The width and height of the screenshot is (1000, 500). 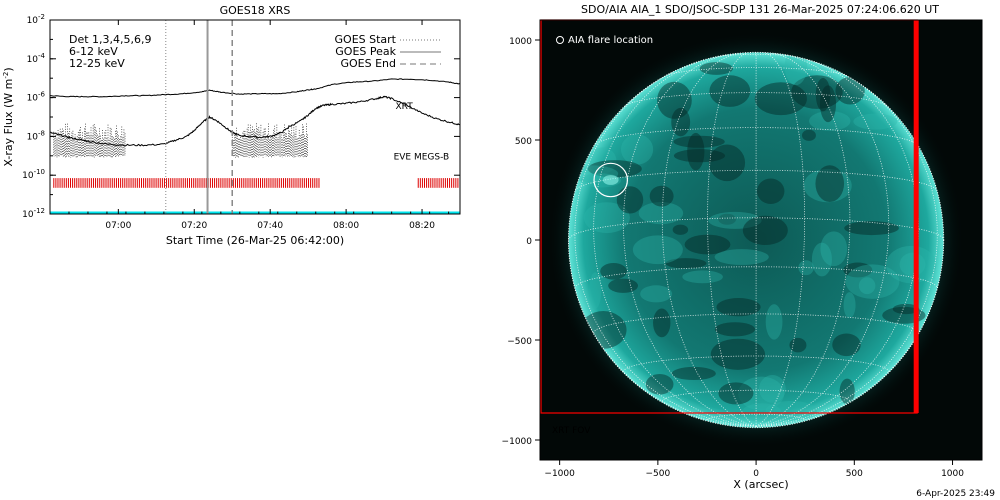 What do you see at coordinates (194, 226) in the screenshot?
I see `goes-x-tick-label: 07:20` at bounding box center [194, 226].